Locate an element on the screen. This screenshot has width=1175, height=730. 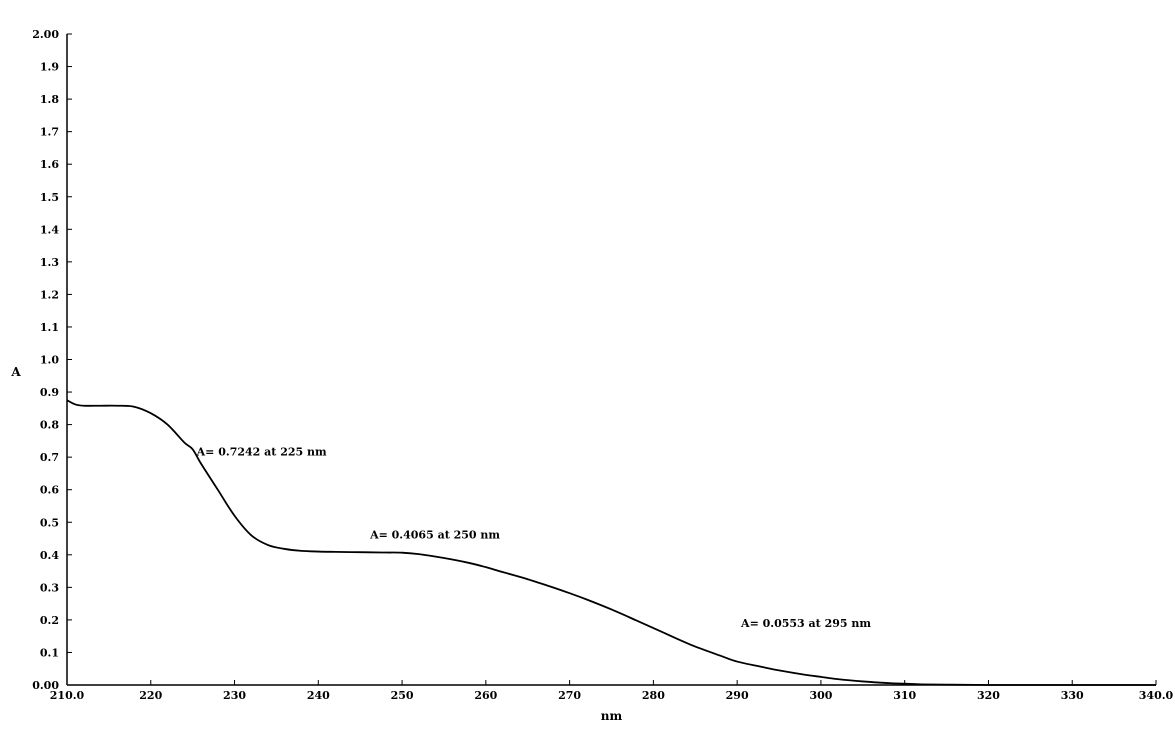
x-tick-label: 210.0 is located at coordinates (67, 695).